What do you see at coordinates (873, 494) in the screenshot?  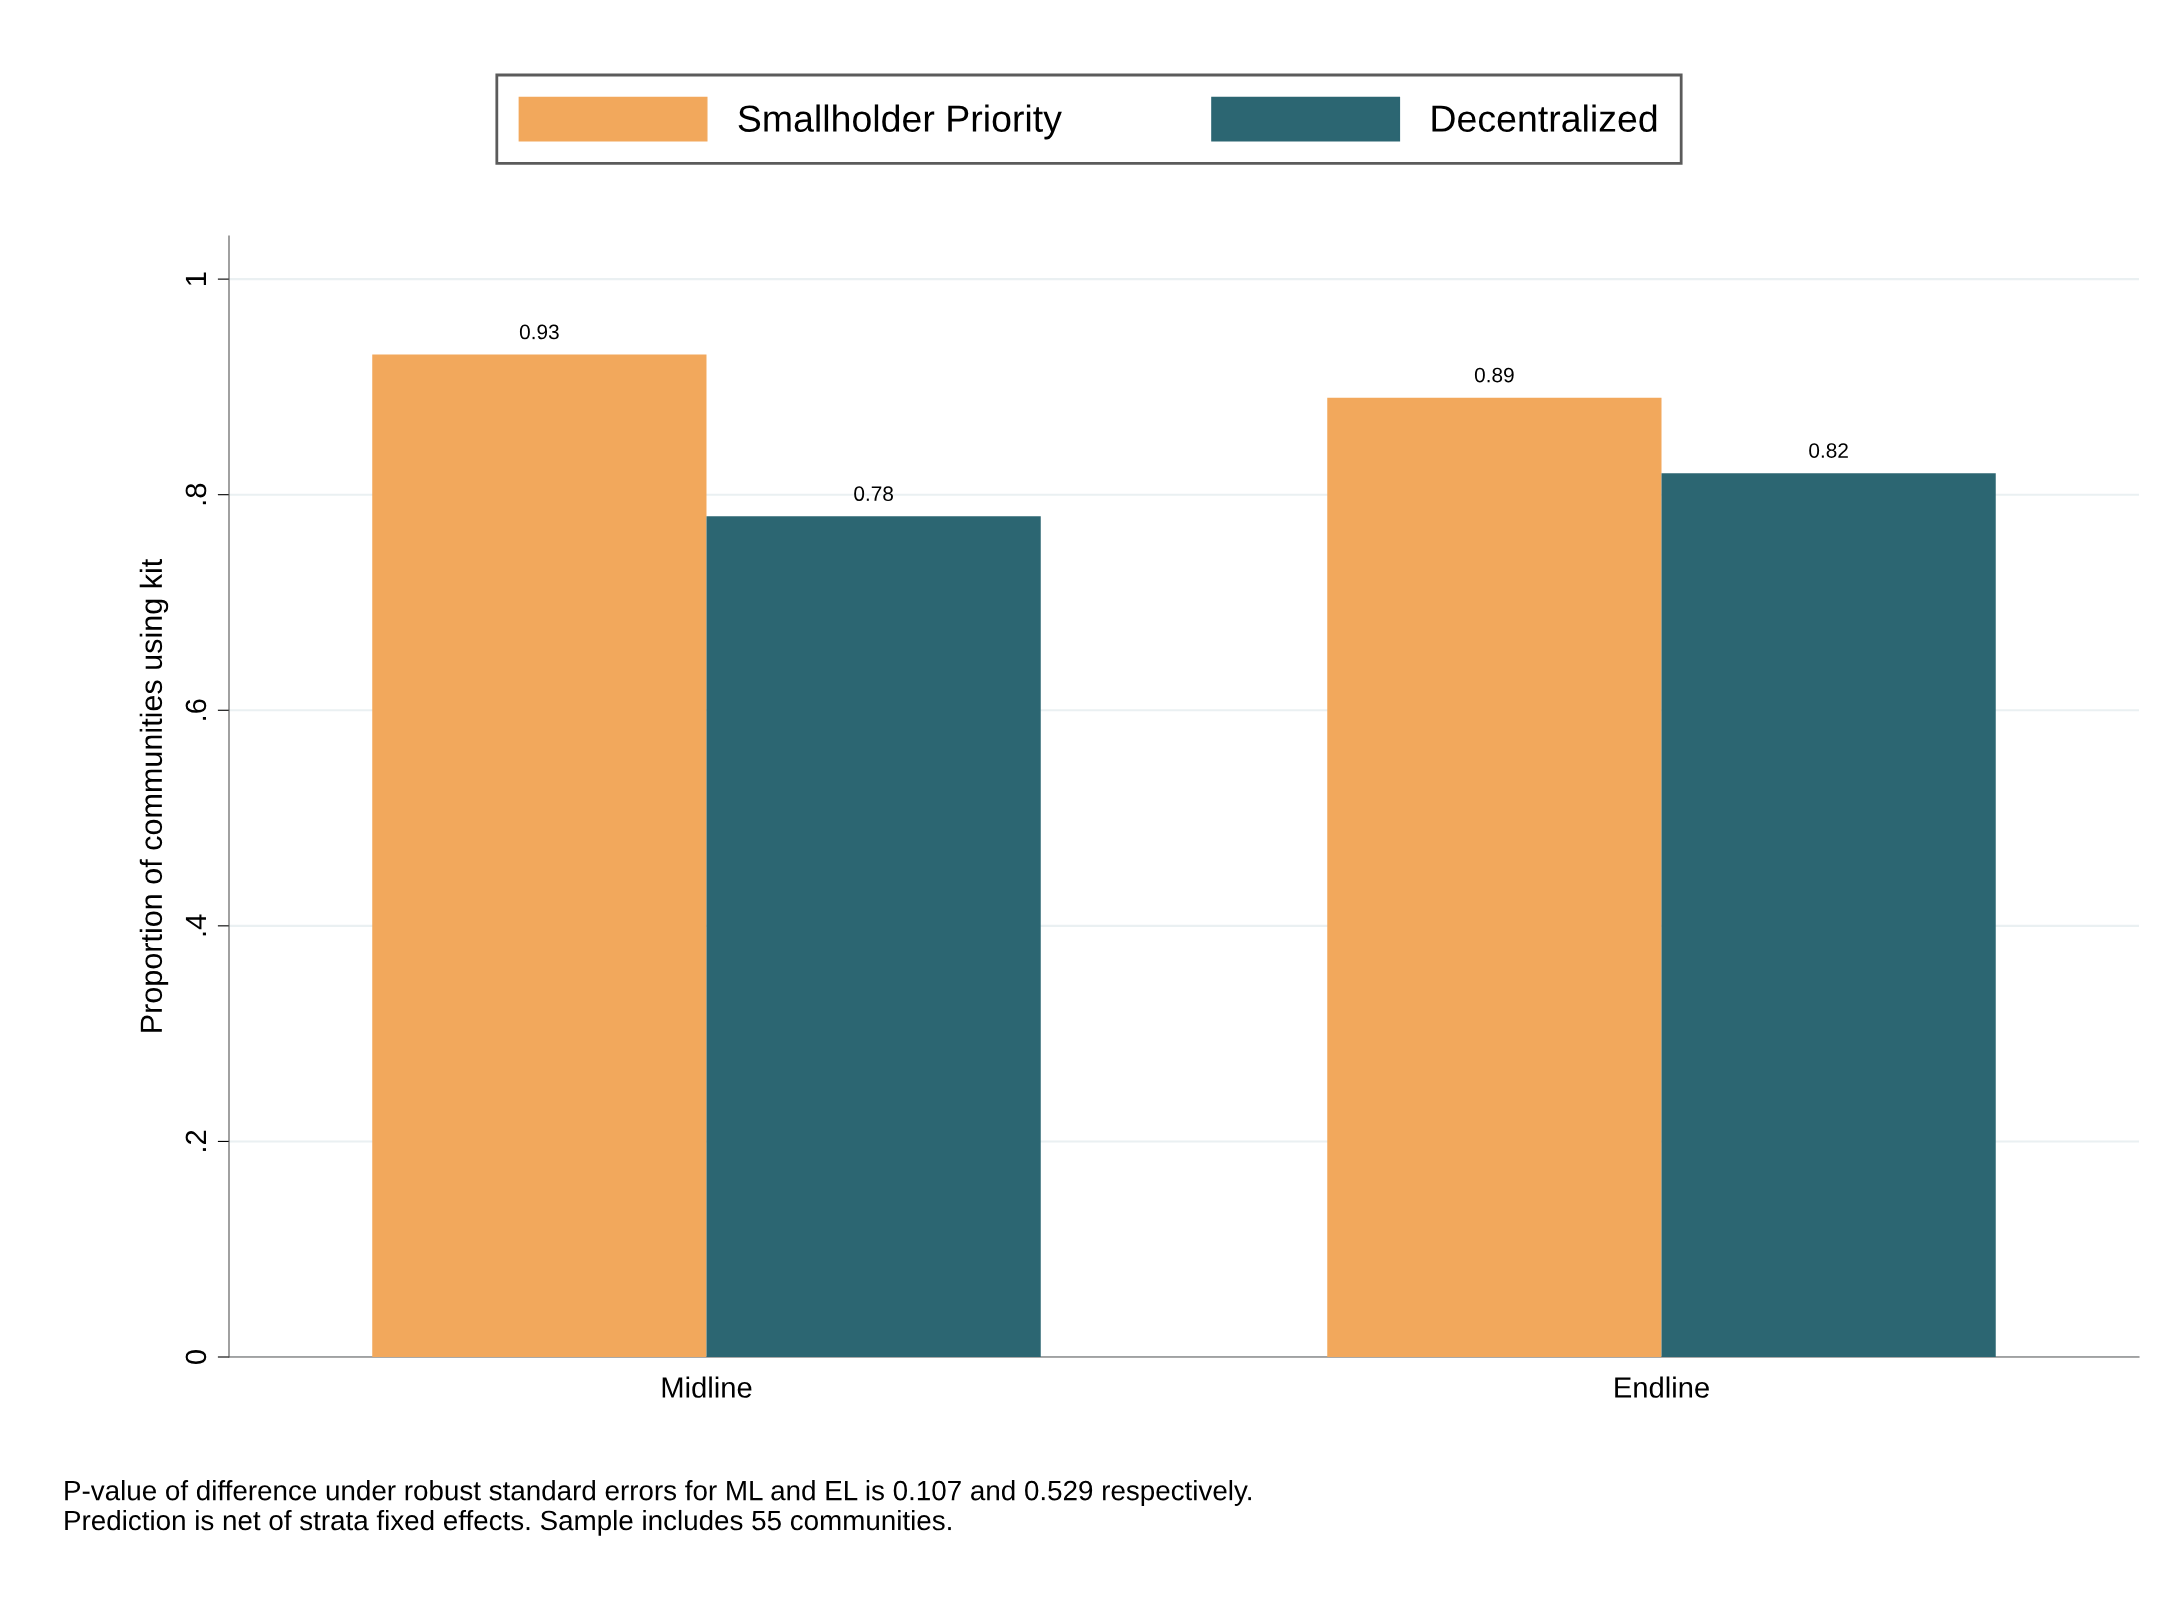 I see `data-label: 0.78` at bounding box center [873, 494].